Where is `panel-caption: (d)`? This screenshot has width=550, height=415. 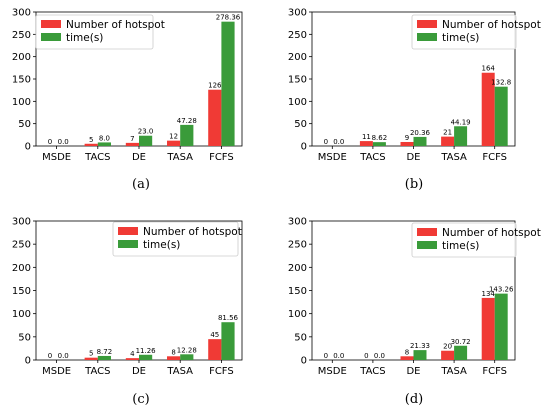 panel-caption: (d) is located at coordinates (414, 399).